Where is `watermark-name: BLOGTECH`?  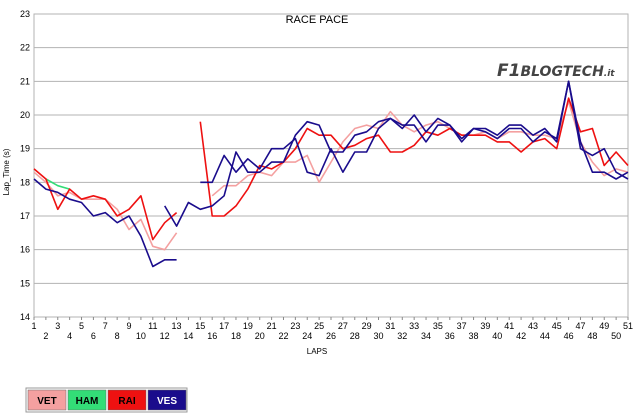
watermark-name: BLOGTECH is located at coordinates (562, 72).